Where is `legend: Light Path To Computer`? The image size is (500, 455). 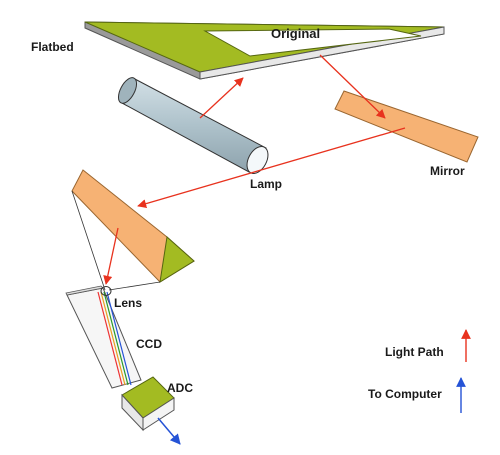
legend: Light Path To Computer is located at coordinates (419, 371).